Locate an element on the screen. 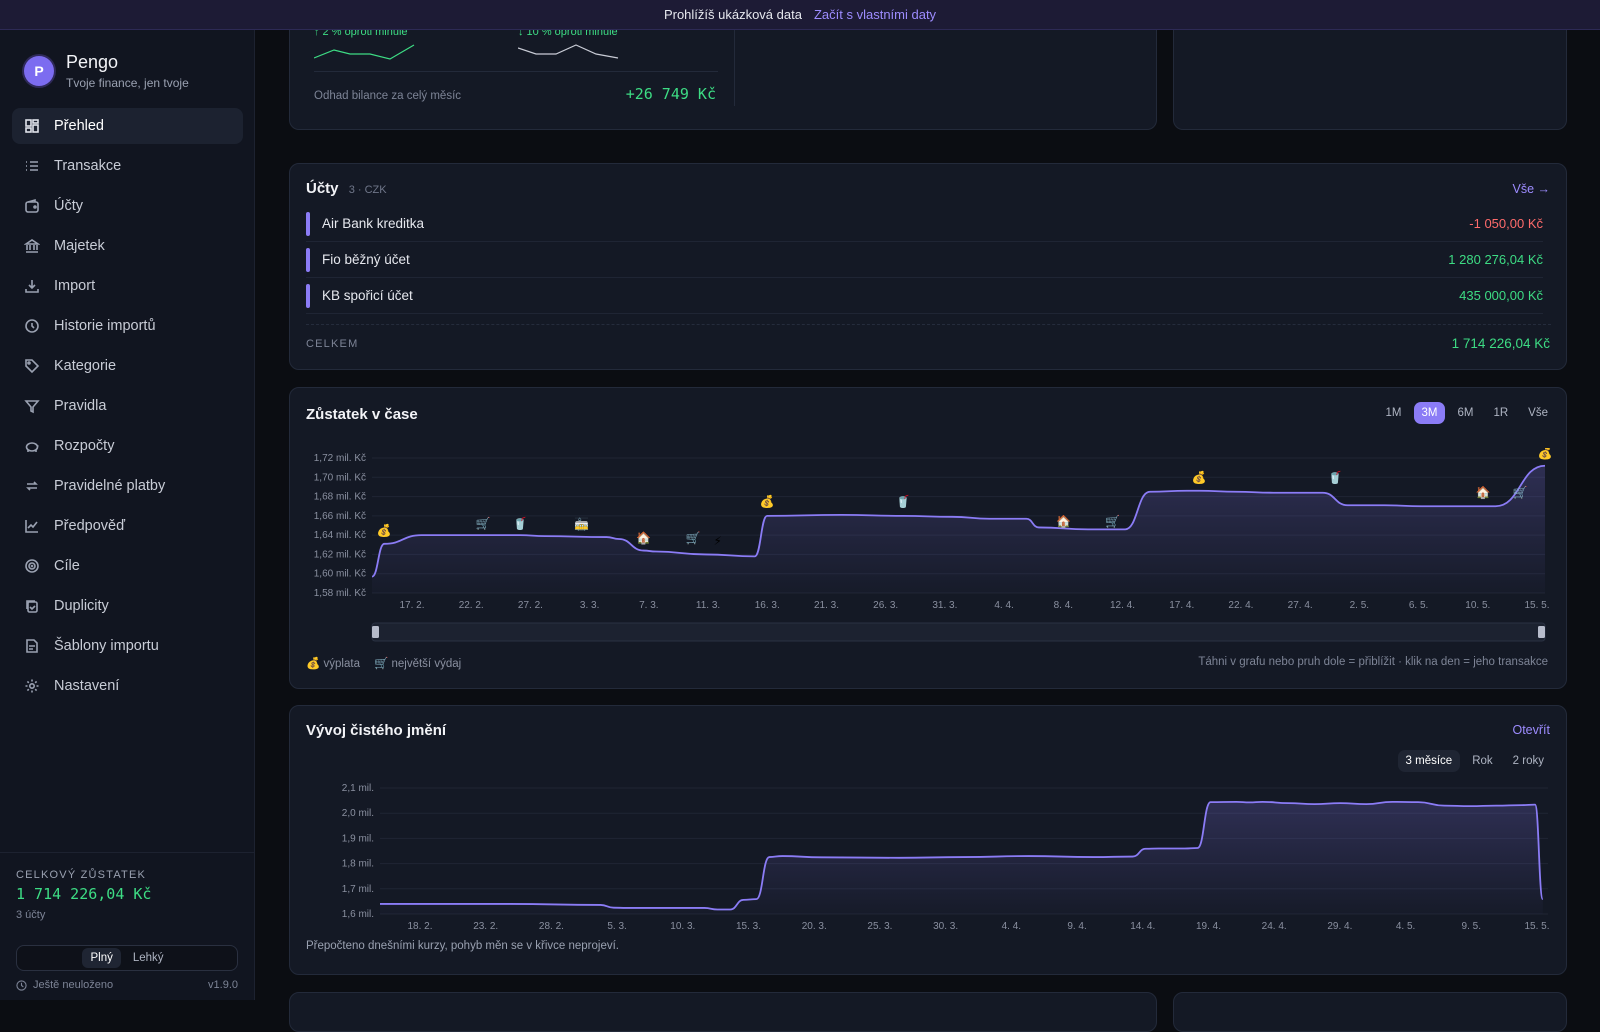 This screenshot has width=1600, height=1032. cart-icon: 🛒 is located at coordinates (381, 664).